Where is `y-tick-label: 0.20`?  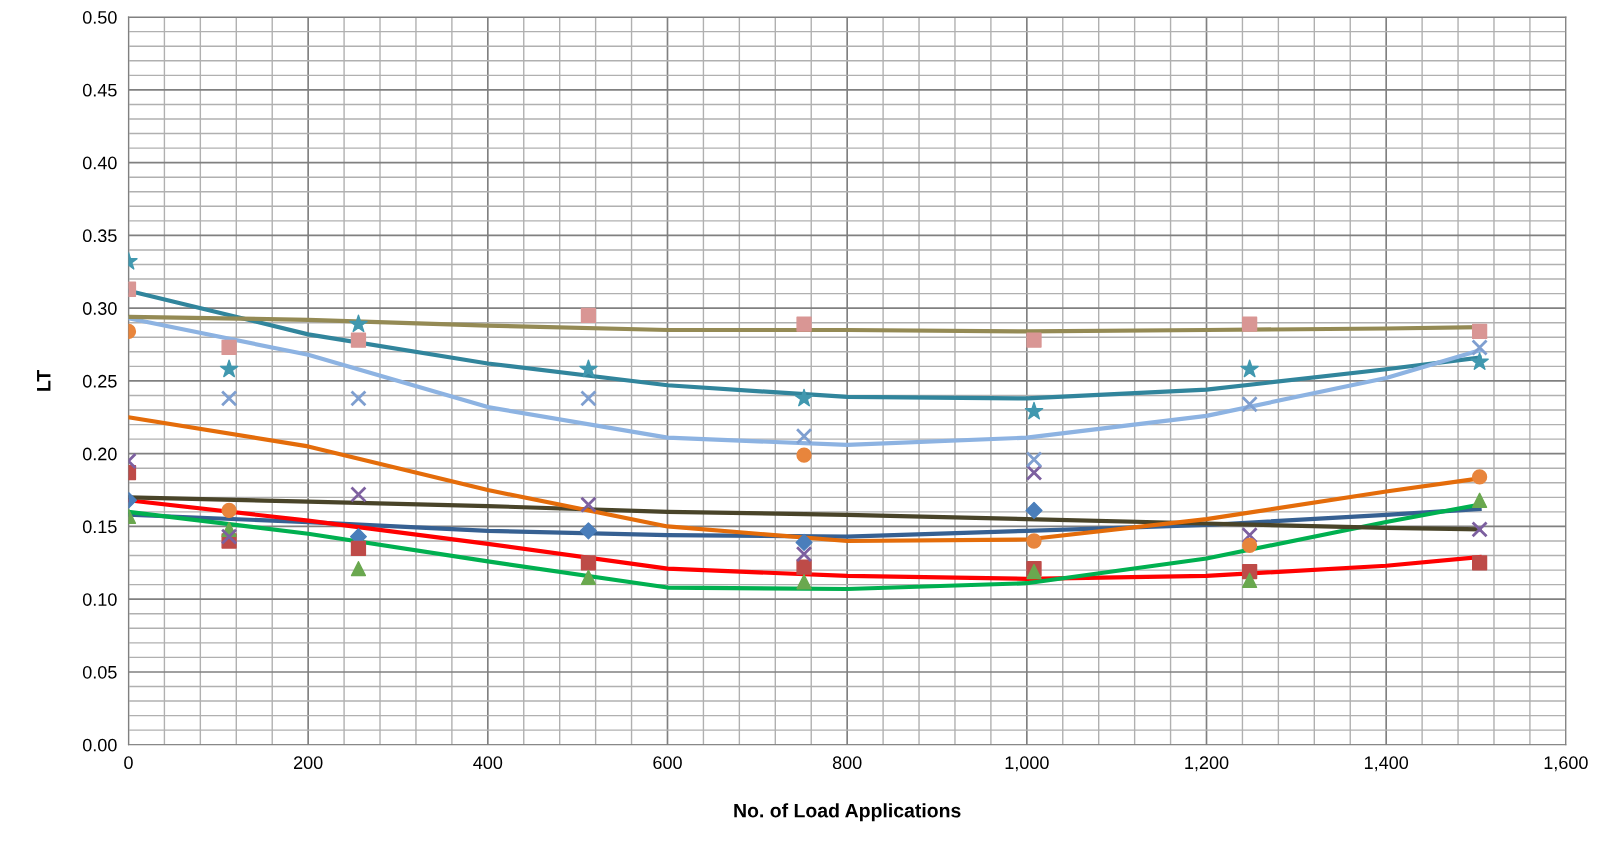 y-tick-label: 0.20 is located at coordinates (99, 454).